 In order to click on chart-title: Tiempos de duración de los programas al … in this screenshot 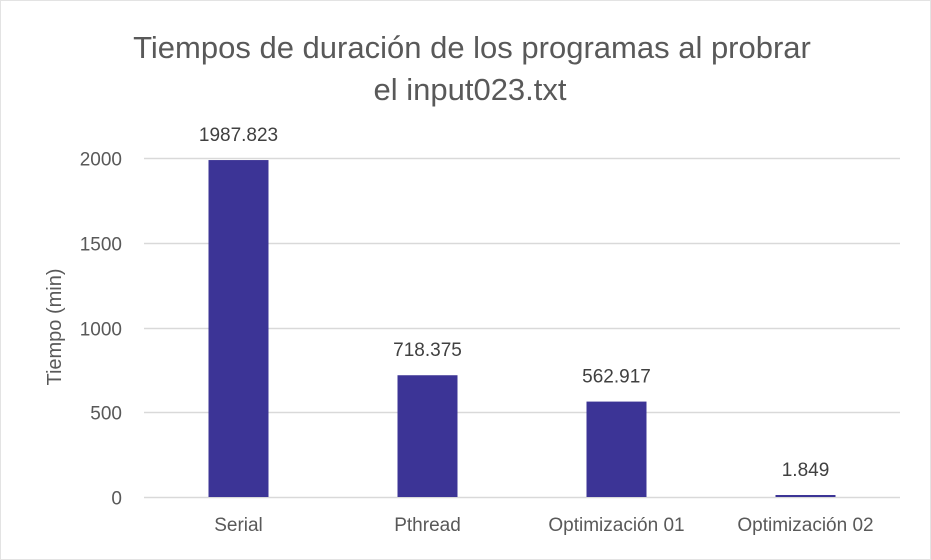, I will do `click(472, 68)`.